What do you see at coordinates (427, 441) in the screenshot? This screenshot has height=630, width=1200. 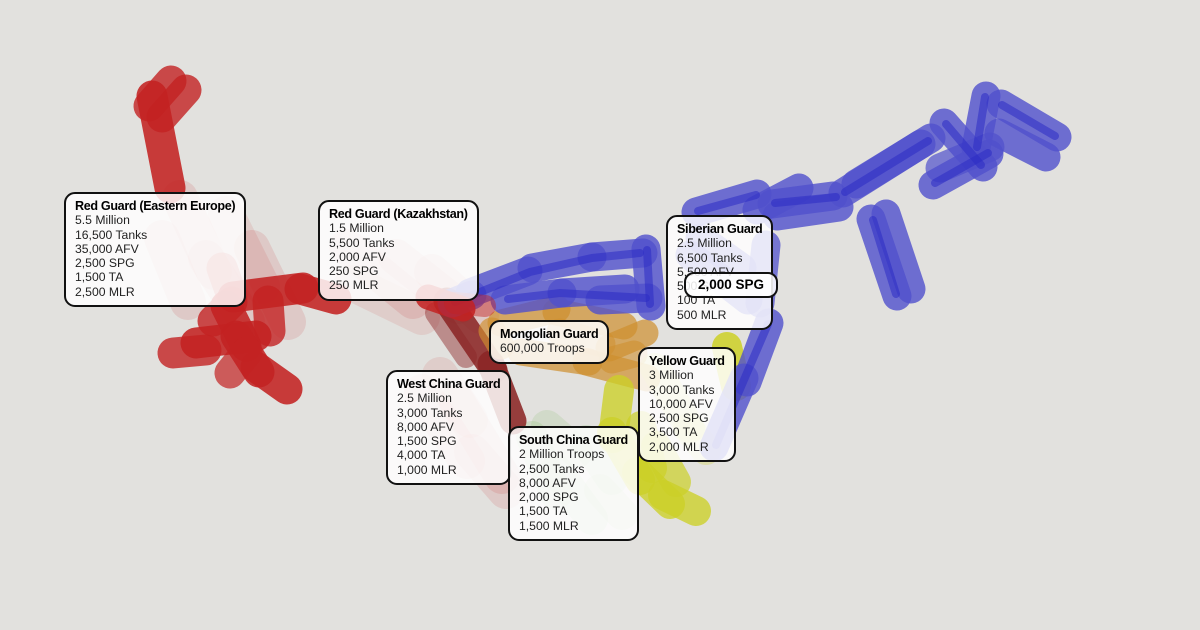 I see `stat-line: 1,500 SPG` at bounding box center [427, 441].